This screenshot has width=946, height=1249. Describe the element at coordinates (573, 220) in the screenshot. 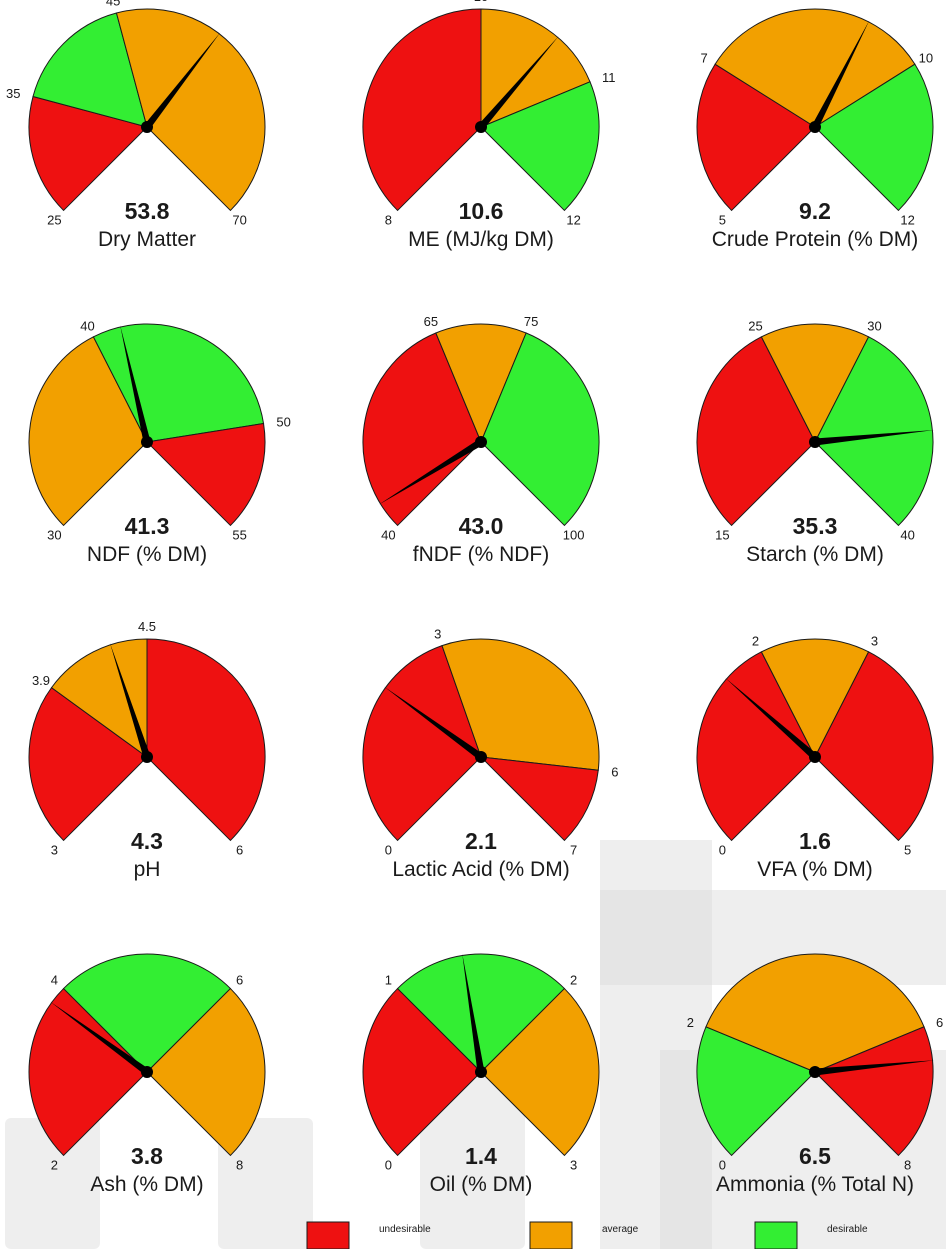

I see `gauge-1-tick-3: 12` at that location.